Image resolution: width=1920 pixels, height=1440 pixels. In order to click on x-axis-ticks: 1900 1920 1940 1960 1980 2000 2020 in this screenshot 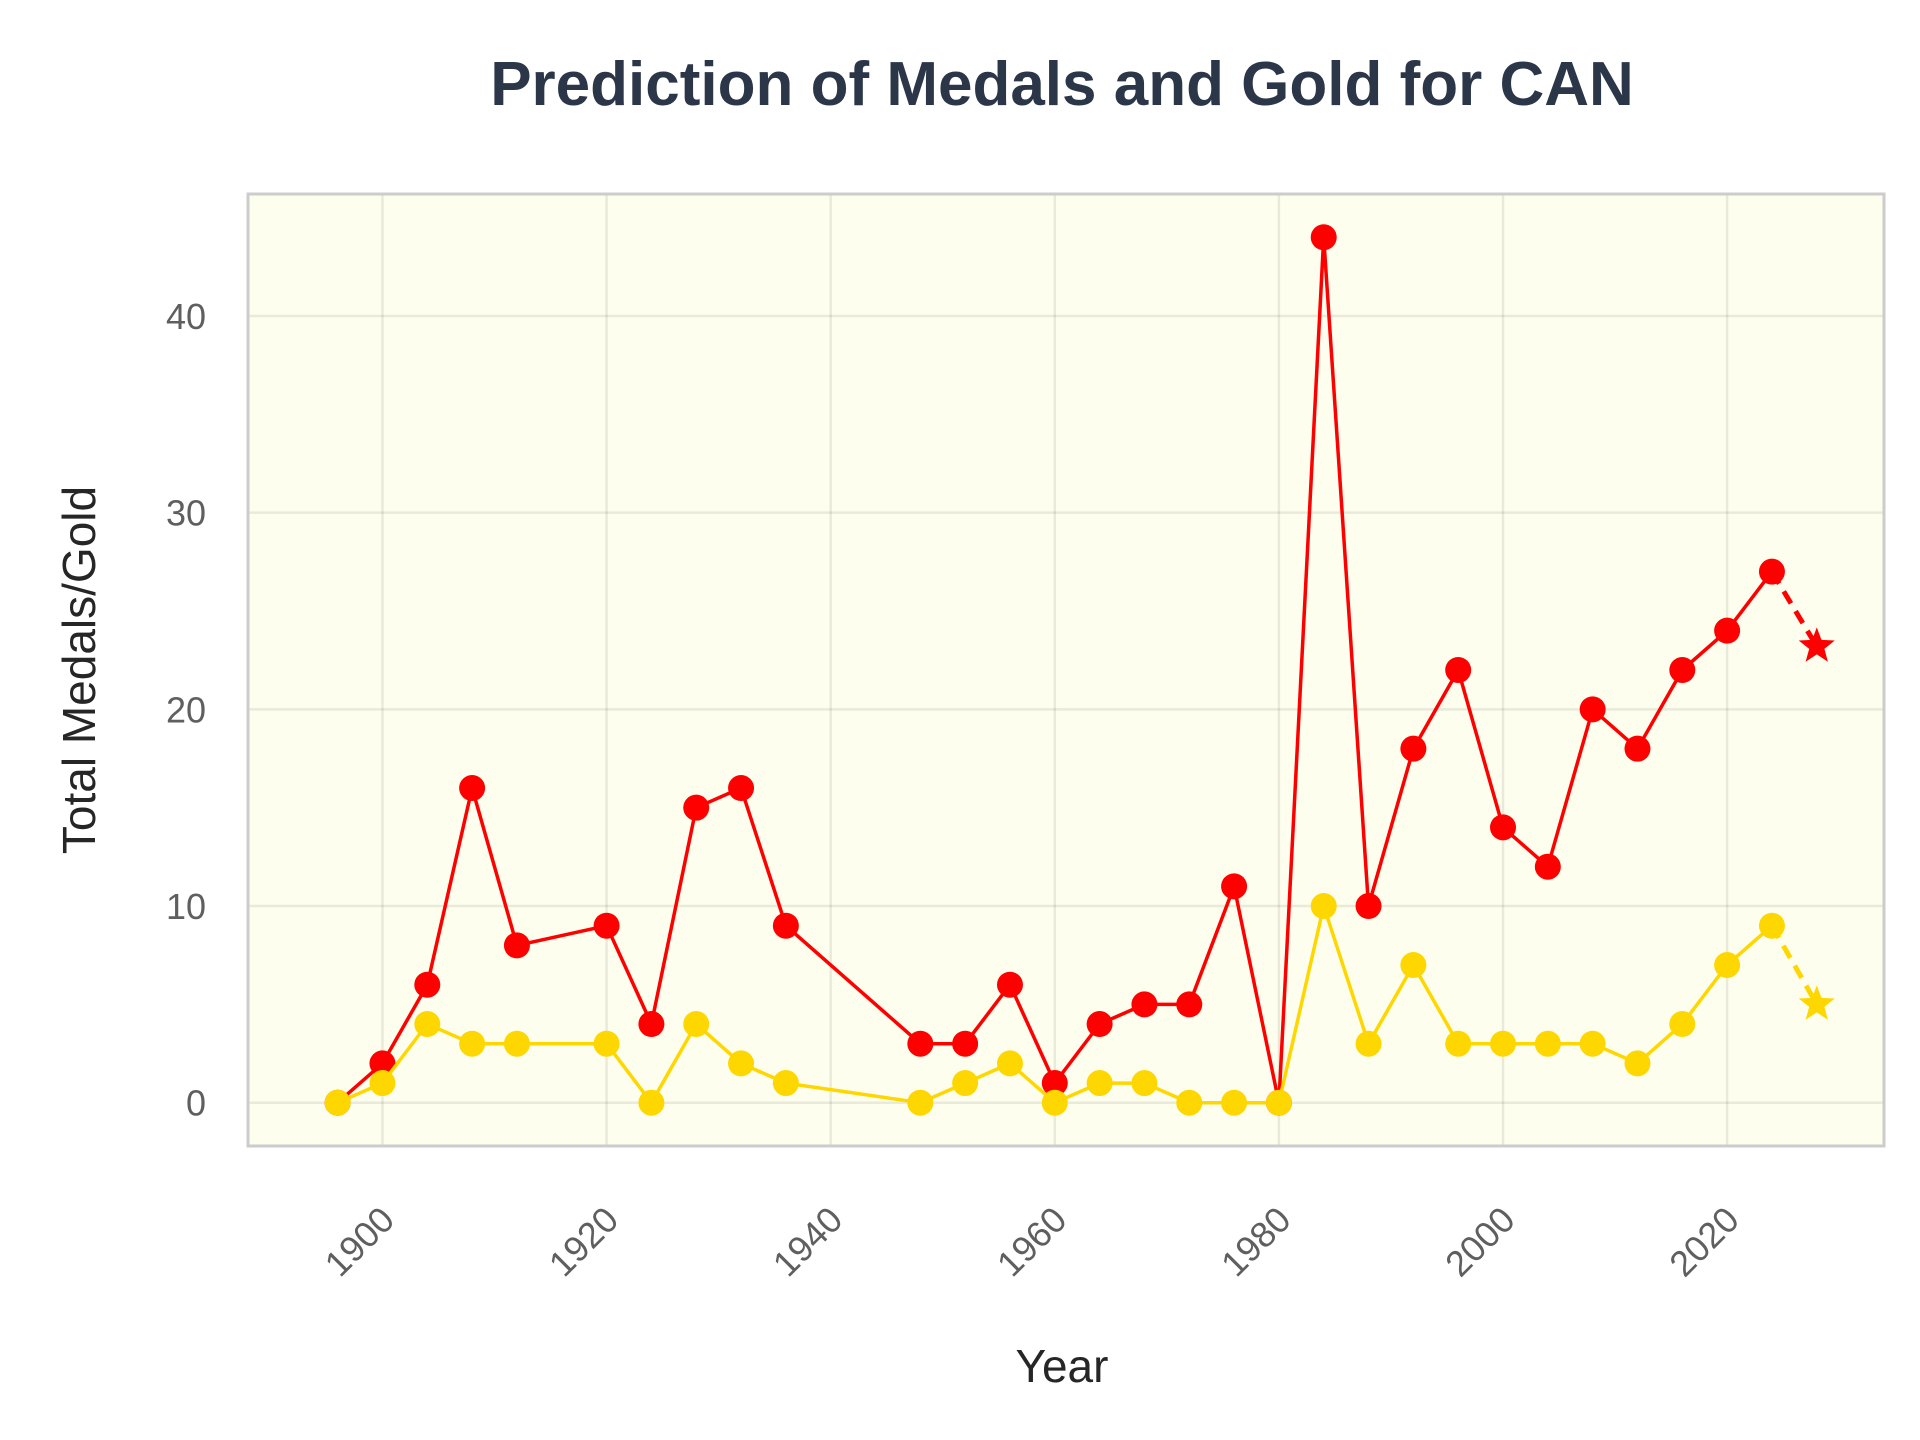, I will do `click(1031, 1242)`.